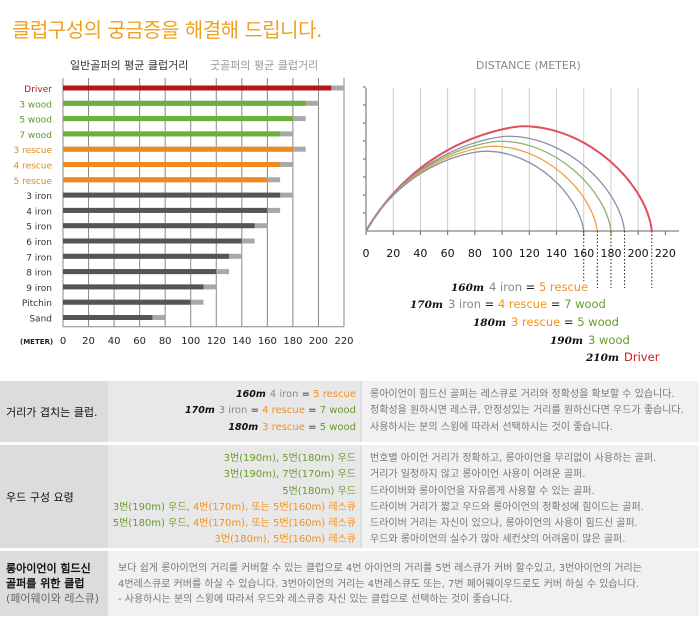 This screenshot has width=699, height=622. I want to click on category-label: Driver, so click(38, 90).